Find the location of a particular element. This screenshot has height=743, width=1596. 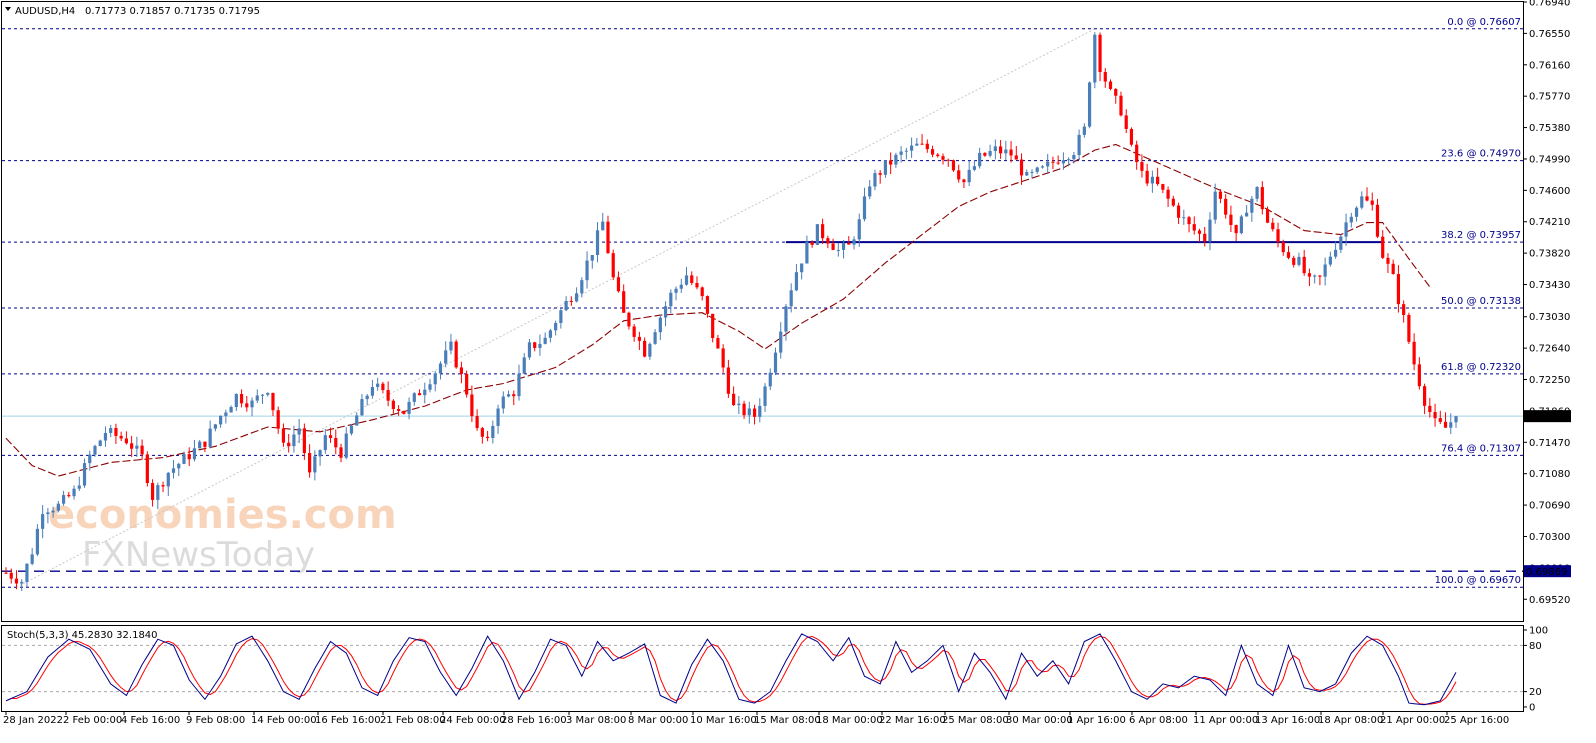

date-tick-label: 15 Mar 08:00 is located at coordinates (787, 720).